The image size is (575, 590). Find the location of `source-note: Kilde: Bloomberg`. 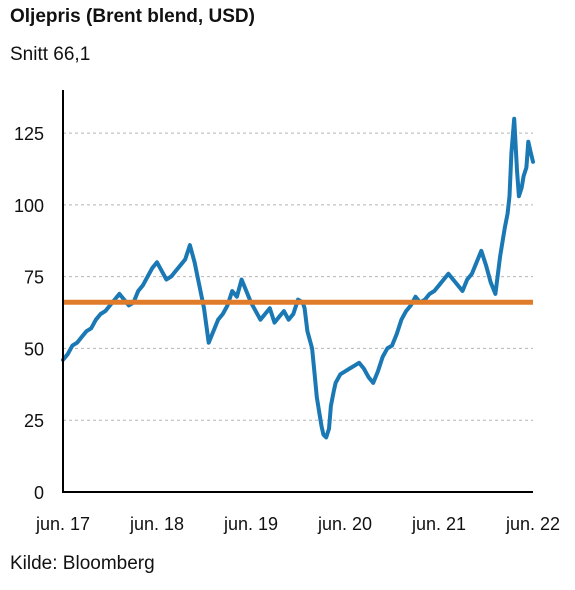

source-note: Kilde: Bloomberg is located at coordinates (82, 563).